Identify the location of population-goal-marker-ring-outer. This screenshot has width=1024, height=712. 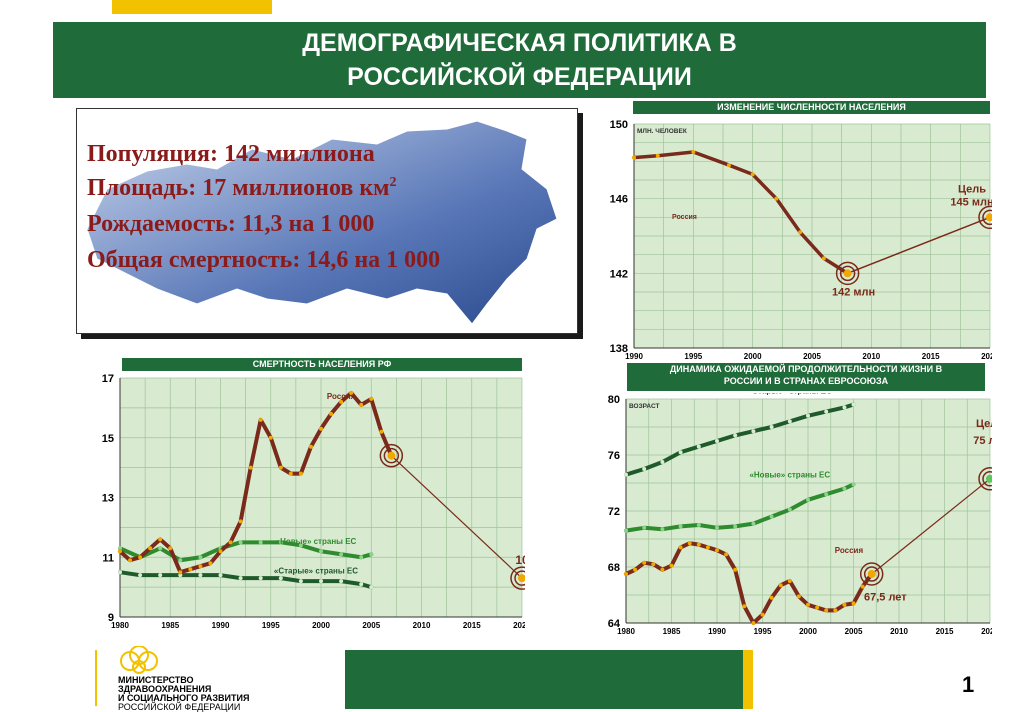
(985, 217).